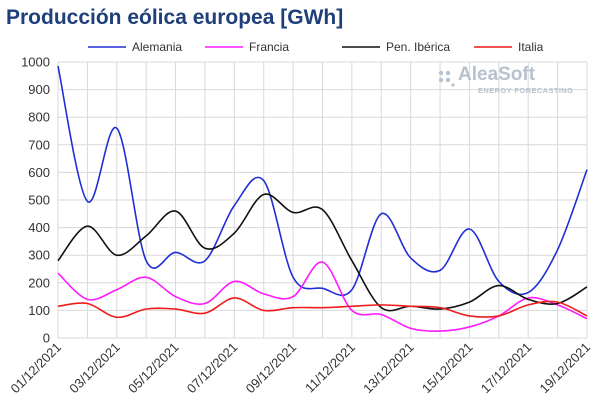 The height and width of the screenshot is (418, 600). I want to click on aleasoft-logo: AleaSoft ENERGY FORECASTING, so click(511, 81).